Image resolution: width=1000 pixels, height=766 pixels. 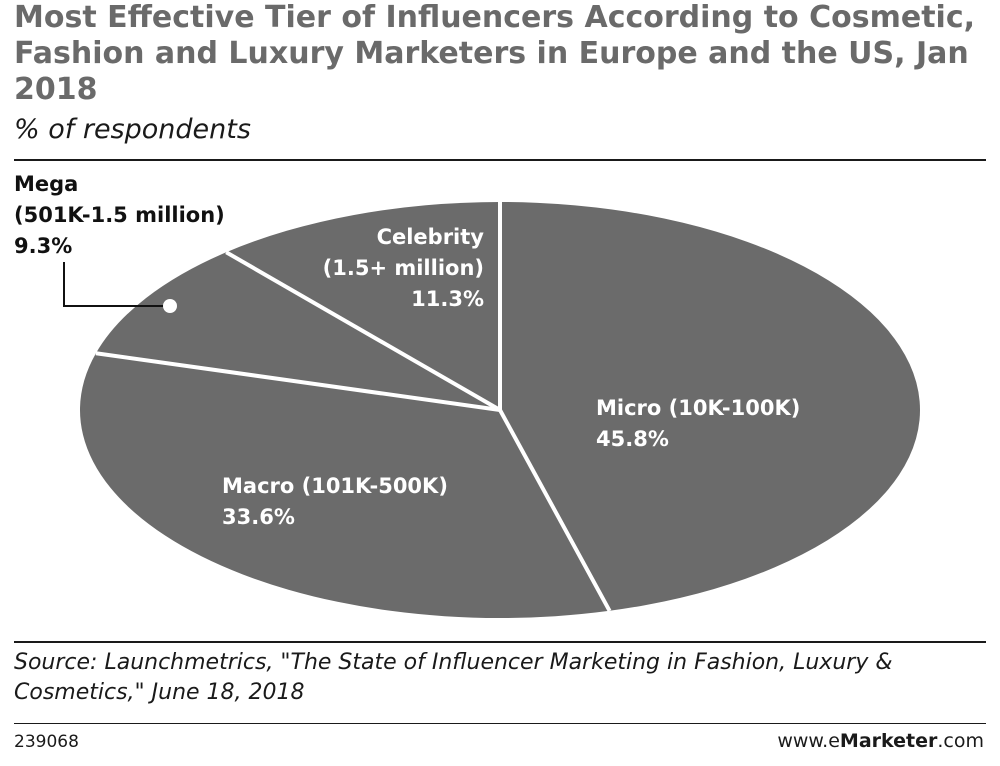 What do you see at coordinates (500, 642) in the screenshot?
I see `bottom-divider` at bounding box center [500, 642].